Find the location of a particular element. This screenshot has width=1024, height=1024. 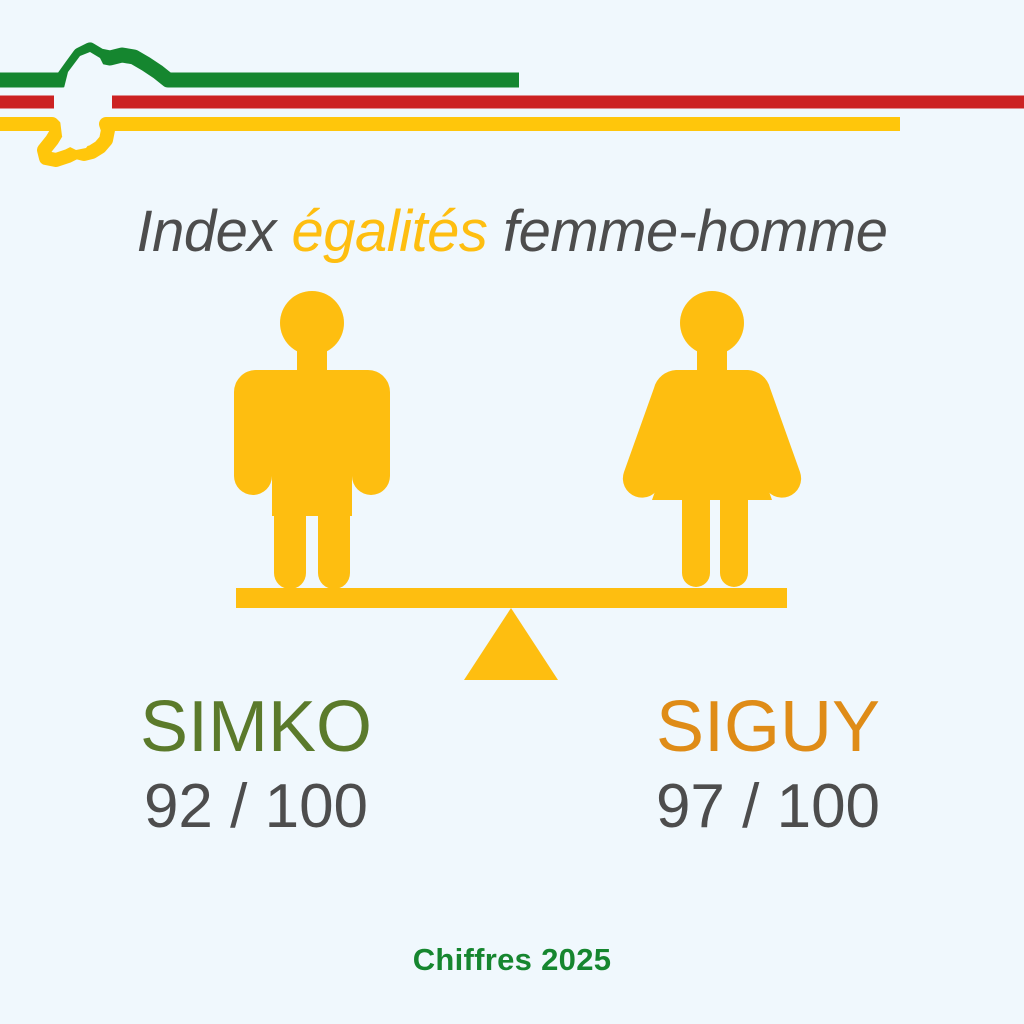

brand-stripes-graphic is located at coordinates (512, 104).